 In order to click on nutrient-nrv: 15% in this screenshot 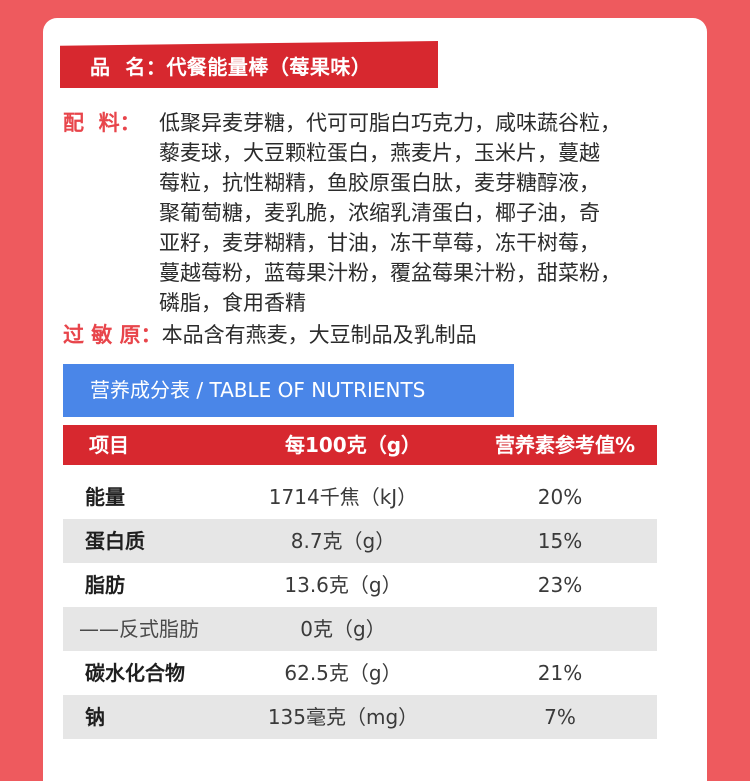, I will do `click(560, 541)`.